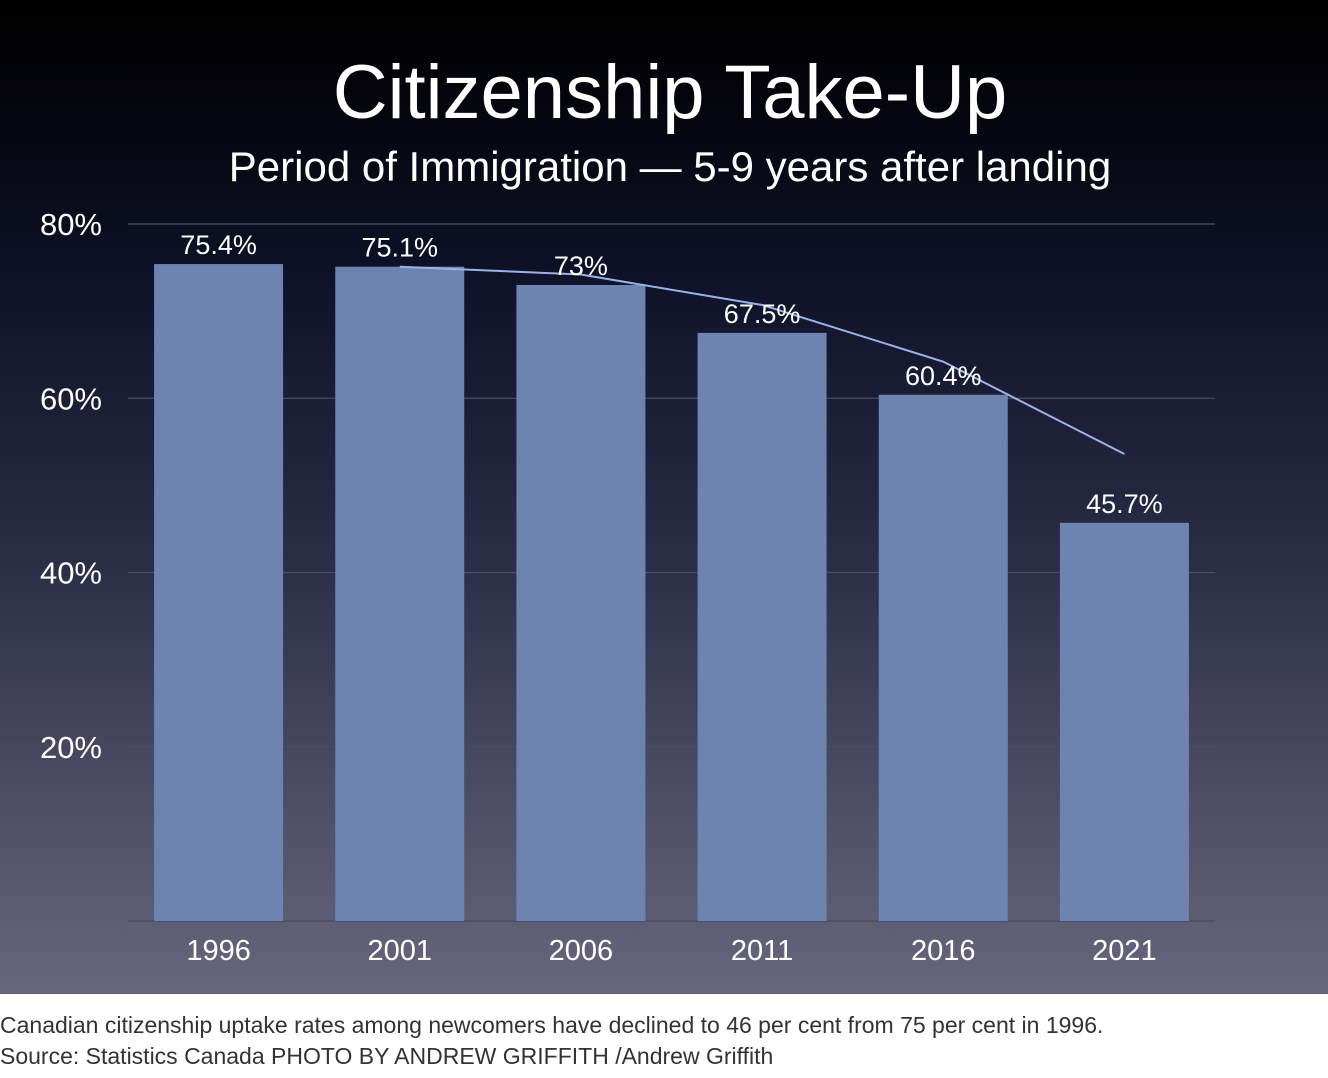  Describe the element at coordinates (581, 951) in the screenshot. I see `x-tick-2006: 2006` at that location.